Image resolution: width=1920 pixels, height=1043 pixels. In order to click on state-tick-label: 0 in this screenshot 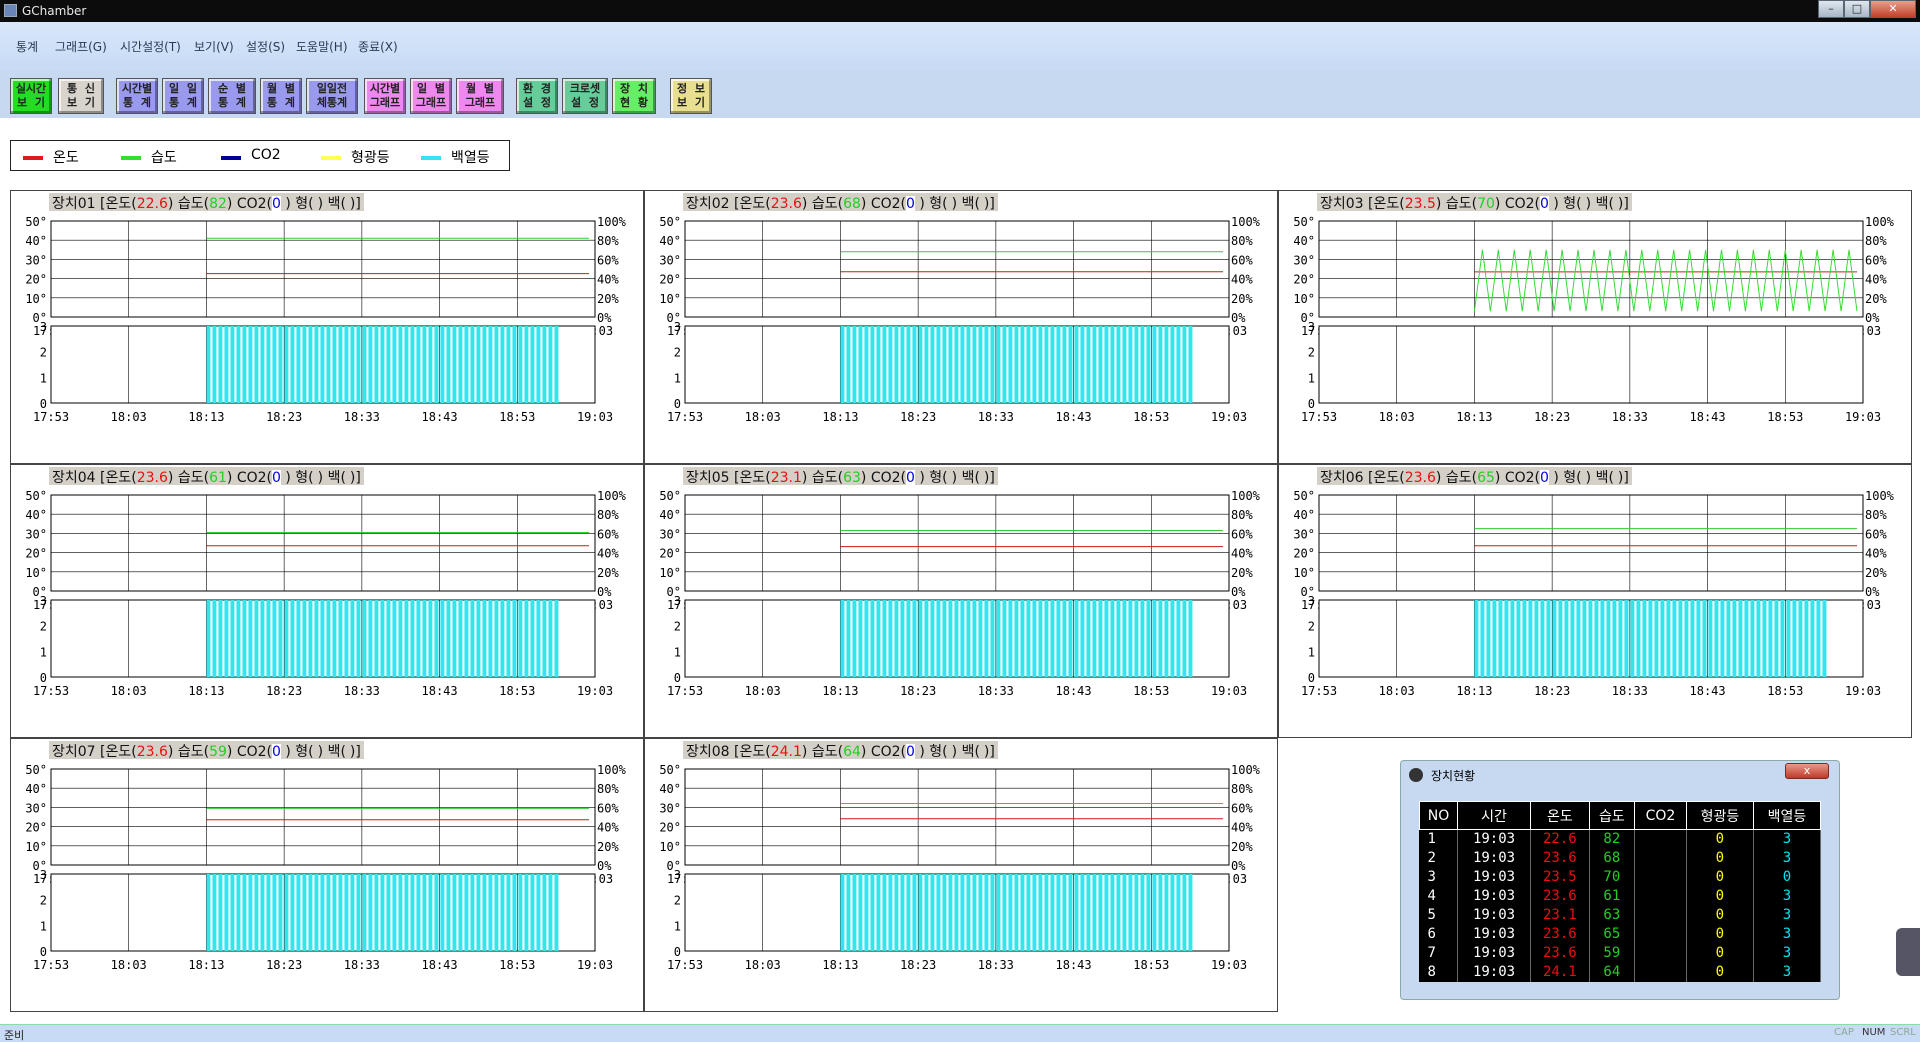, I will do `click(43, 404)`.